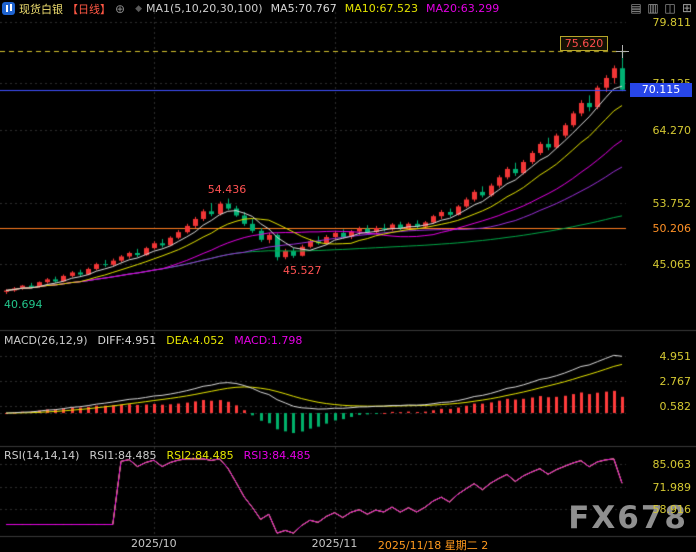 Image resolution: width=696 pixels, height=552 pixels. I want to click on expand-view-icon: ⊞, so click(687, 8).